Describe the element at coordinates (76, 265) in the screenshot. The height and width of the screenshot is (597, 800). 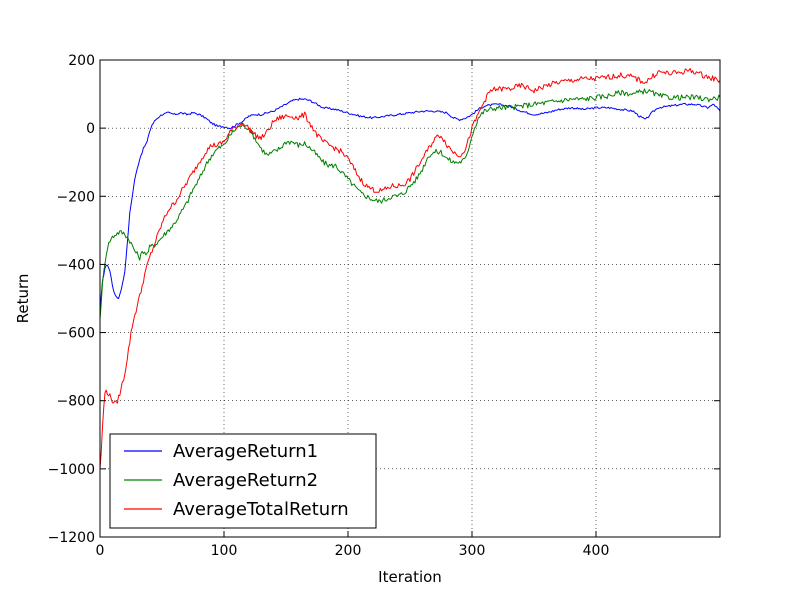
I see `y-tick-label: −400` at that location.